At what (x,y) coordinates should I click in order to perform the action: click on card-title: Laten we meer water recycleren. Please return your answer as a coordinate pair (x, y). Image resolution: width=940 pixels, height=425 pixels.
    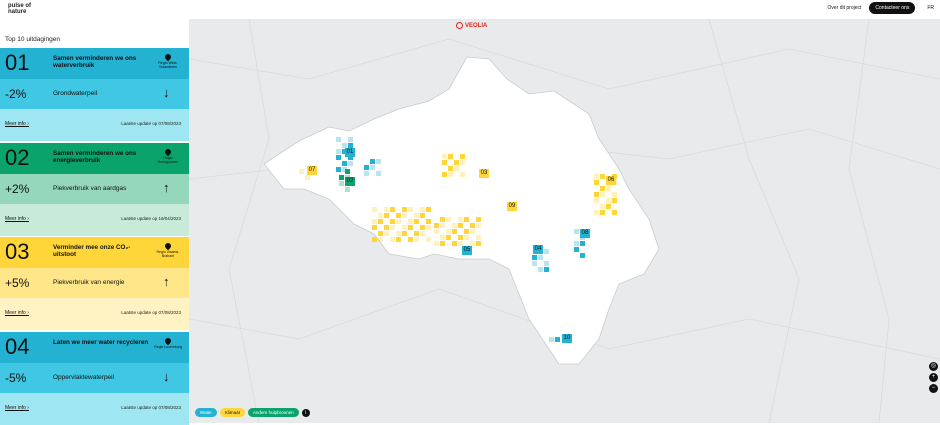
    Looking at the image, I should click on (103, 342).